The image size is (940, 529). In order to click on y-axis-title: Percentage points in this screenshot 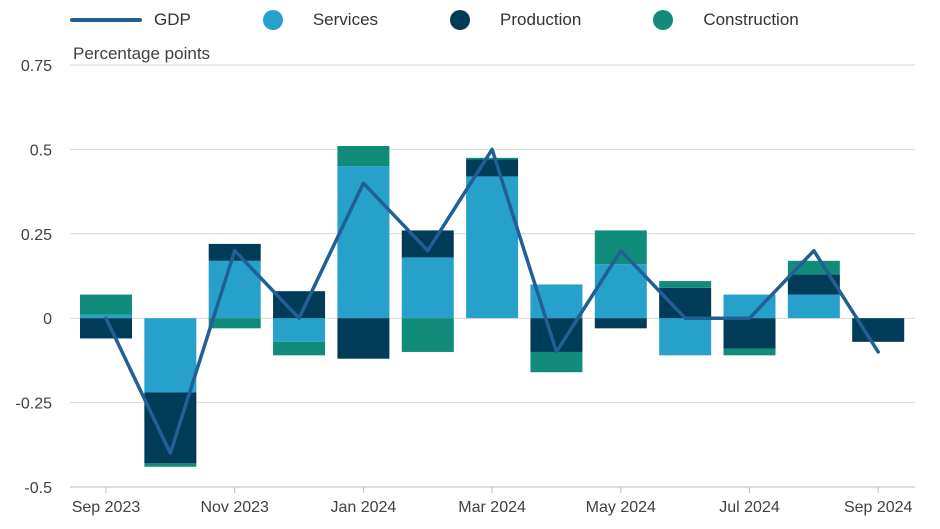, I will do `click(142, 53)`.